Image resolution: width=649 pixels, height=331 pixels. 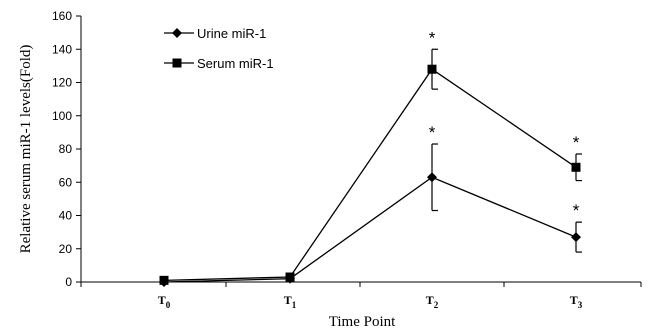 I want to click on legend: Urine miR-1 Serum miR-1, so click(x=219, y=48).